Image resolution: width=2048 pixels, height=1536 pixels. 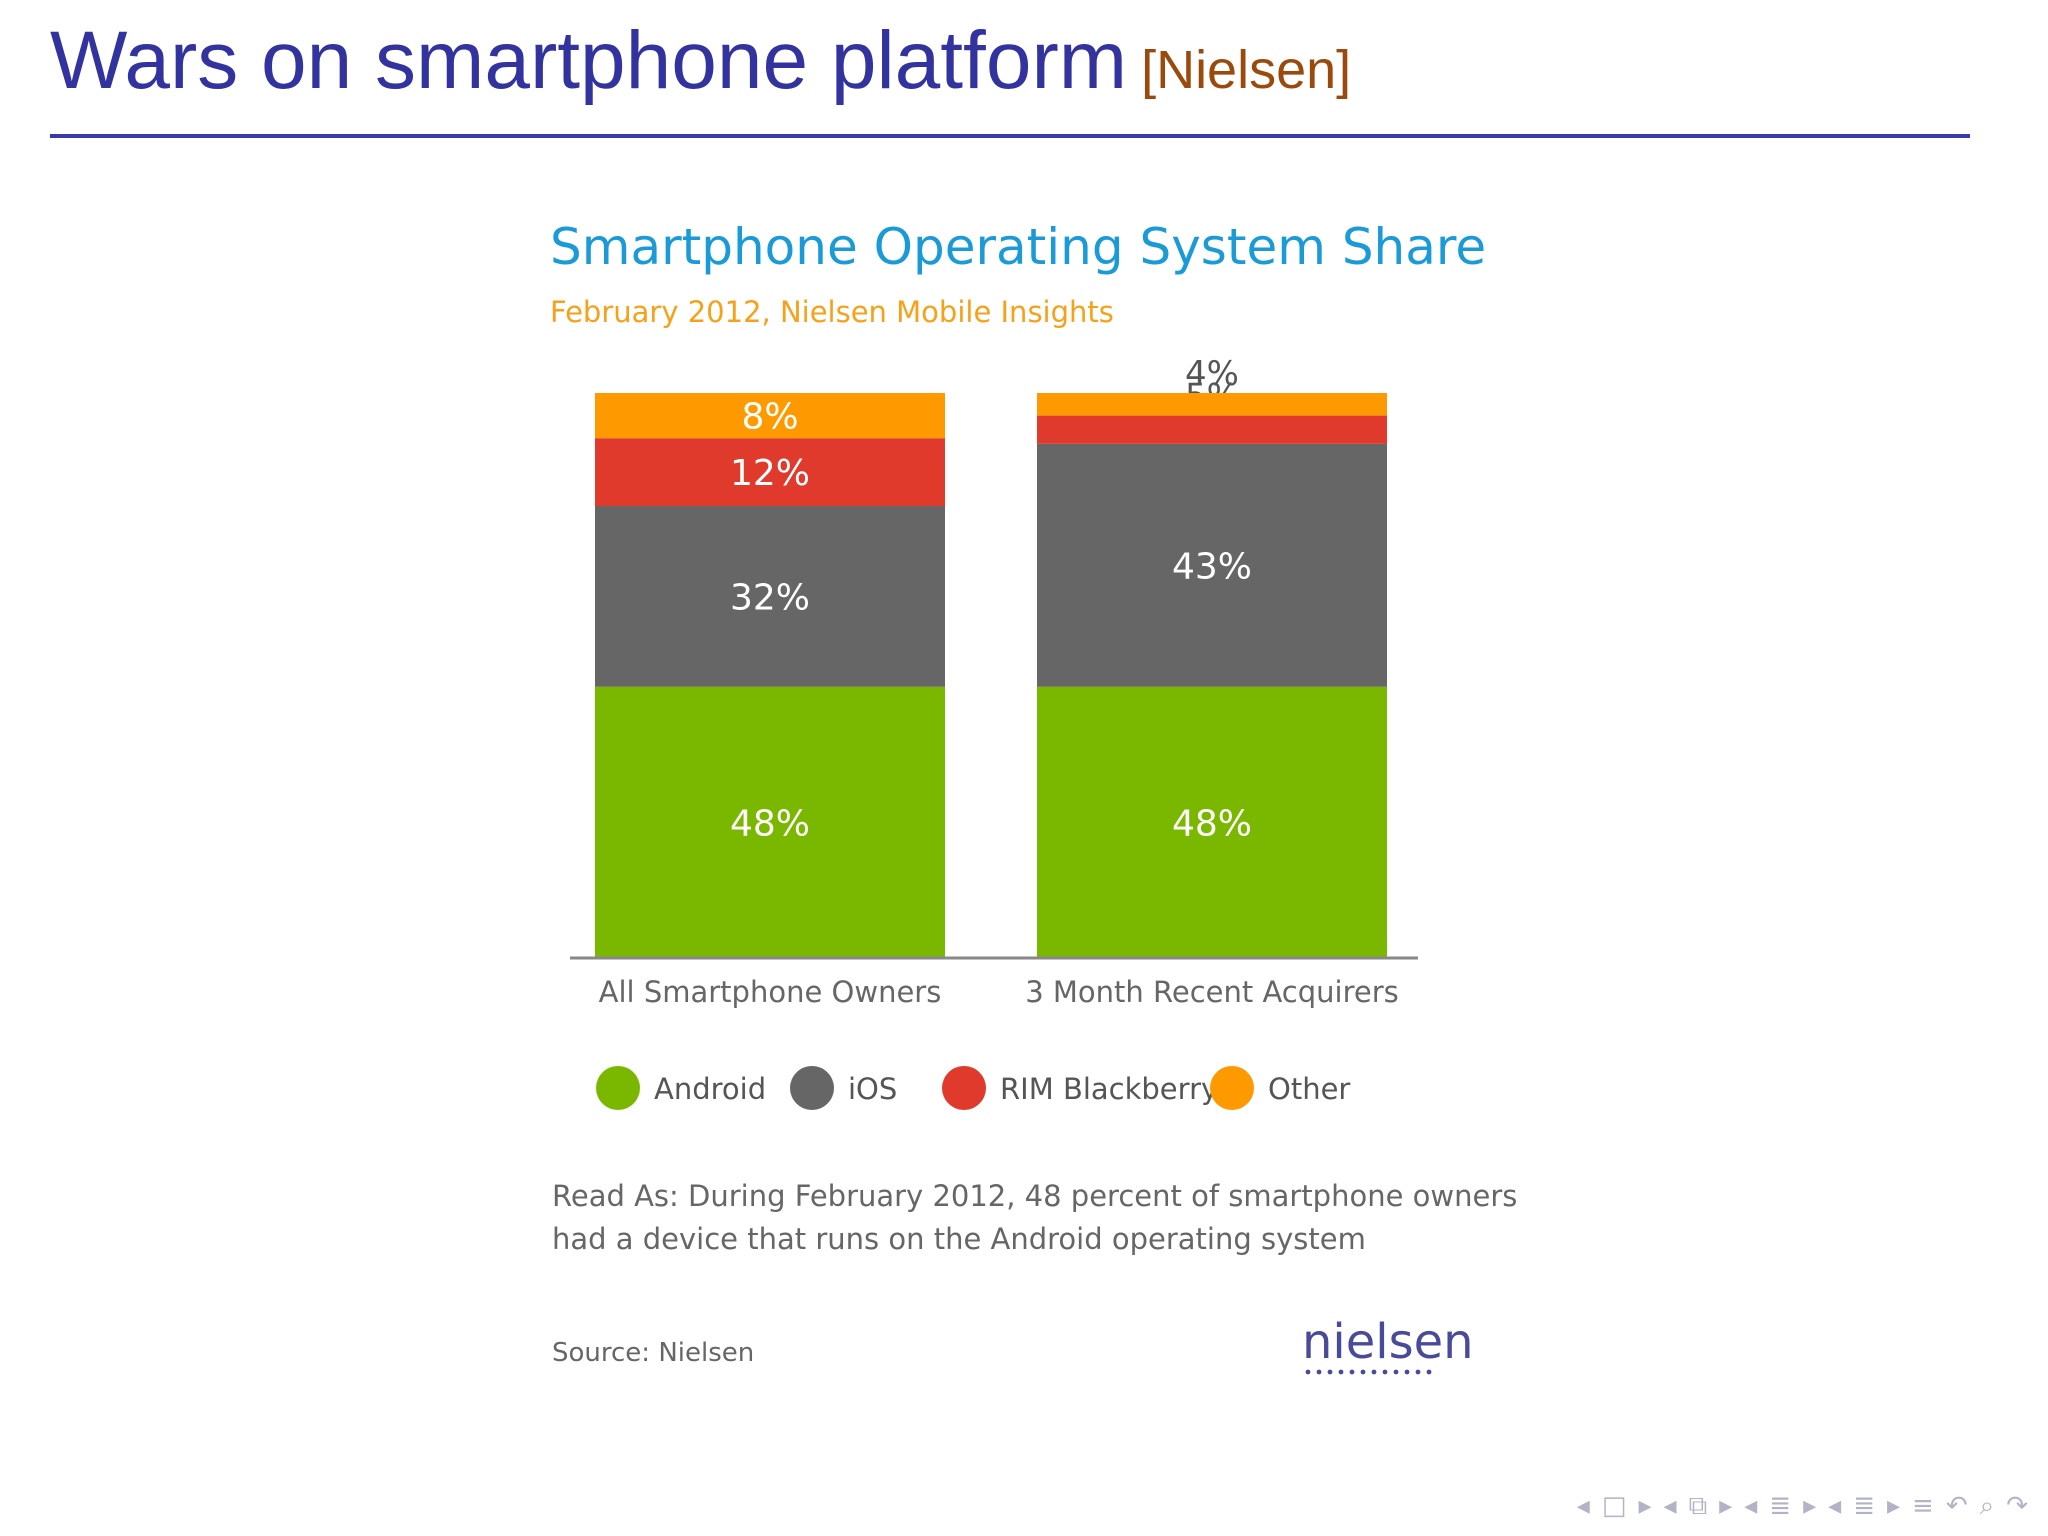 I want to click on data-label: 32%, so click(x=770, y=597).